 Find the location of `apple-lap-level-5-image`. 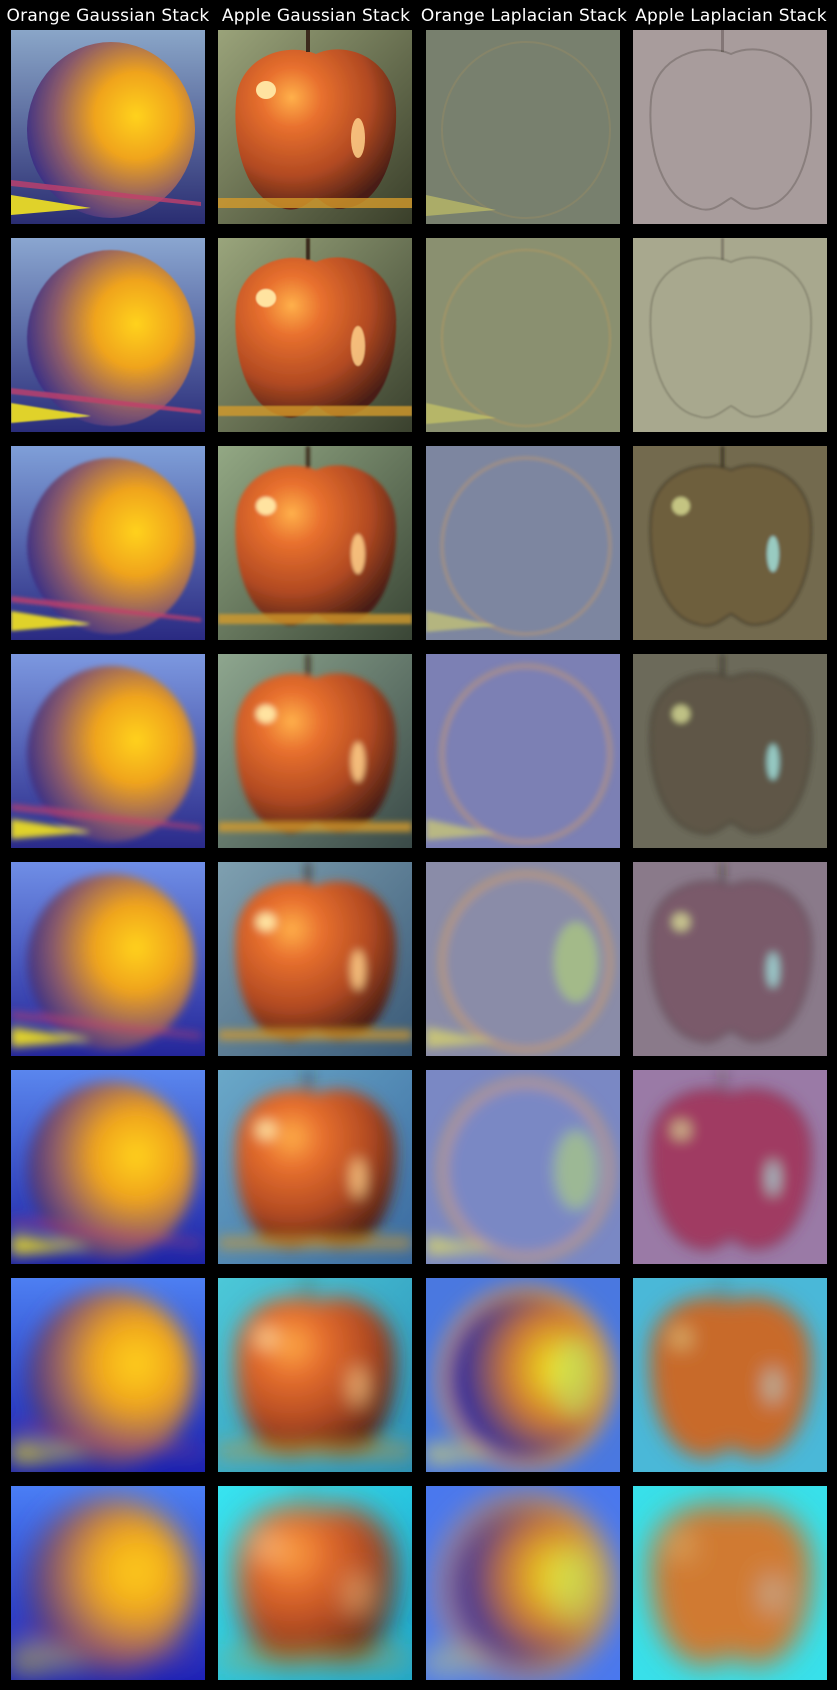

apple-lap-level-5-image is located at coordinates (730, 1167).